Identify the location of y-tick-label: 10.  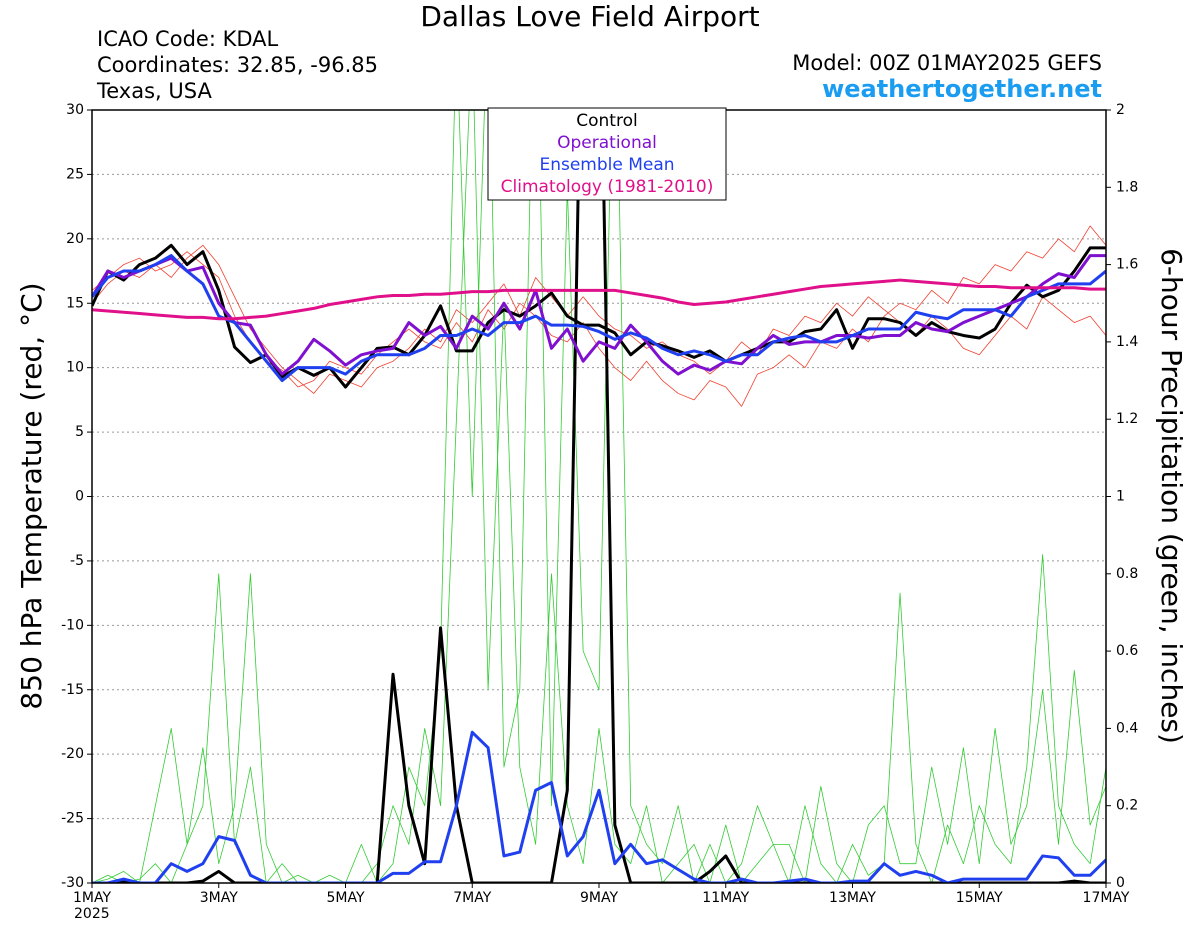
(75, 368).